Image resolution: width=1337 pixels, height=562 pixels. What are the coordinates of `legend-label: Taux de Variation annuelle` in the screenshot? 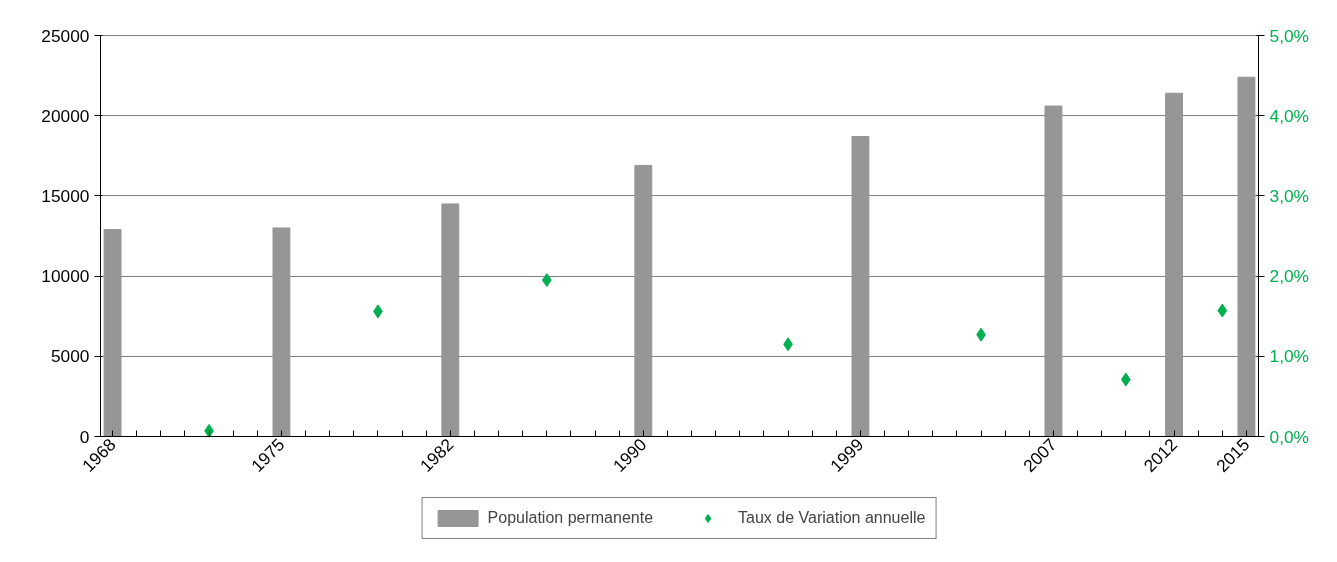 It's located at (832, 517).